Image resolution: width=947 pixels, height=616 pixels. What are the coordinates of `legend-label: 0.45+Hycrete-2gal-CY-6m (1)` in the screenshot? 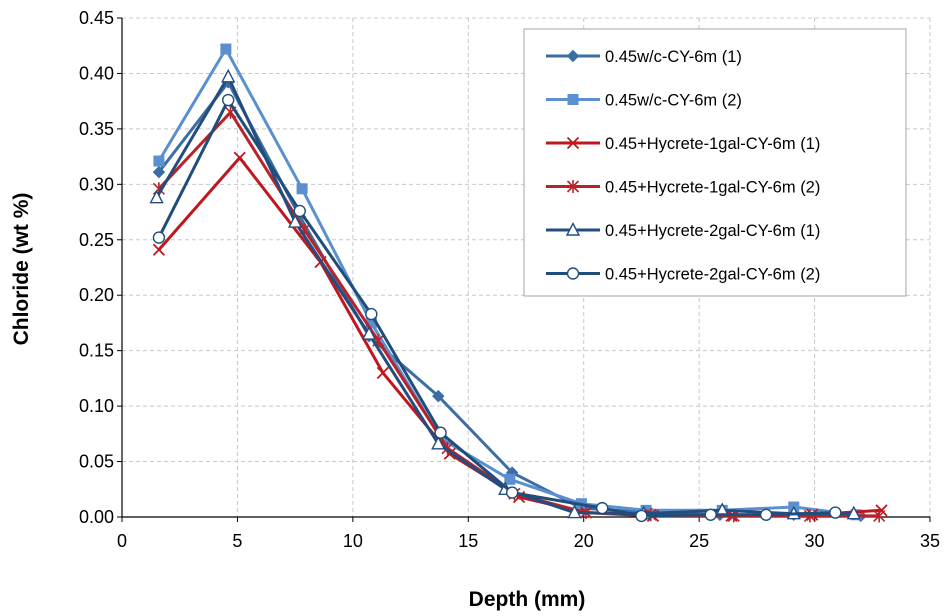 It's located at (712, 231).